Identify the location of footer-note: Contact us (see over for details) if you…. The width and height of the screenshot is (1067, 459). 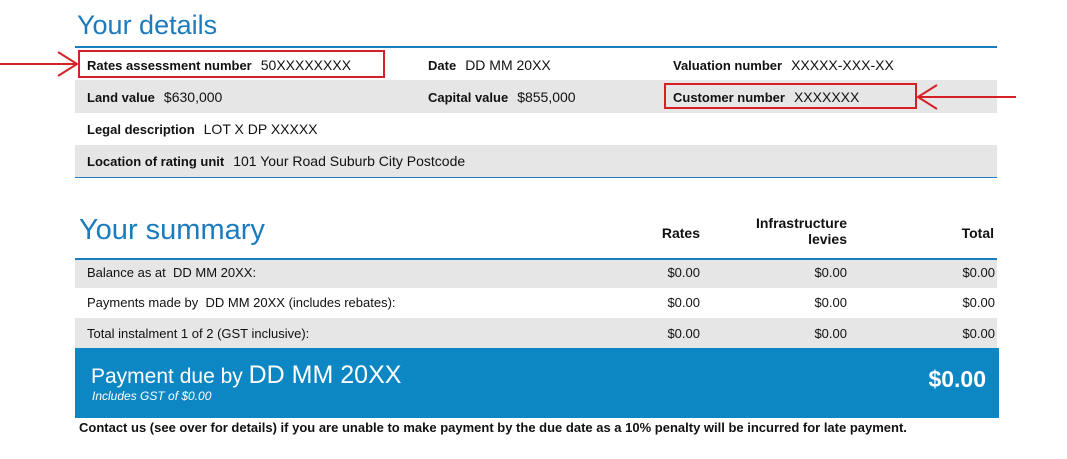
(493, 427).